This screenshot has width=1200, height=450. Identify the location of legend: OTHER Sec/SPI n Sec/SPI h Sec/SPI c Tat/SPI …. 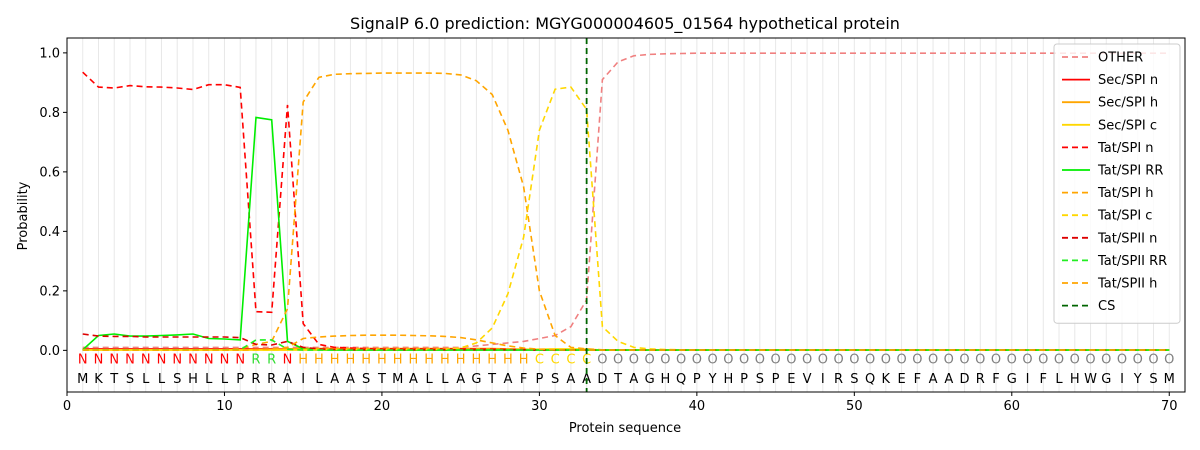
(1117, 183).